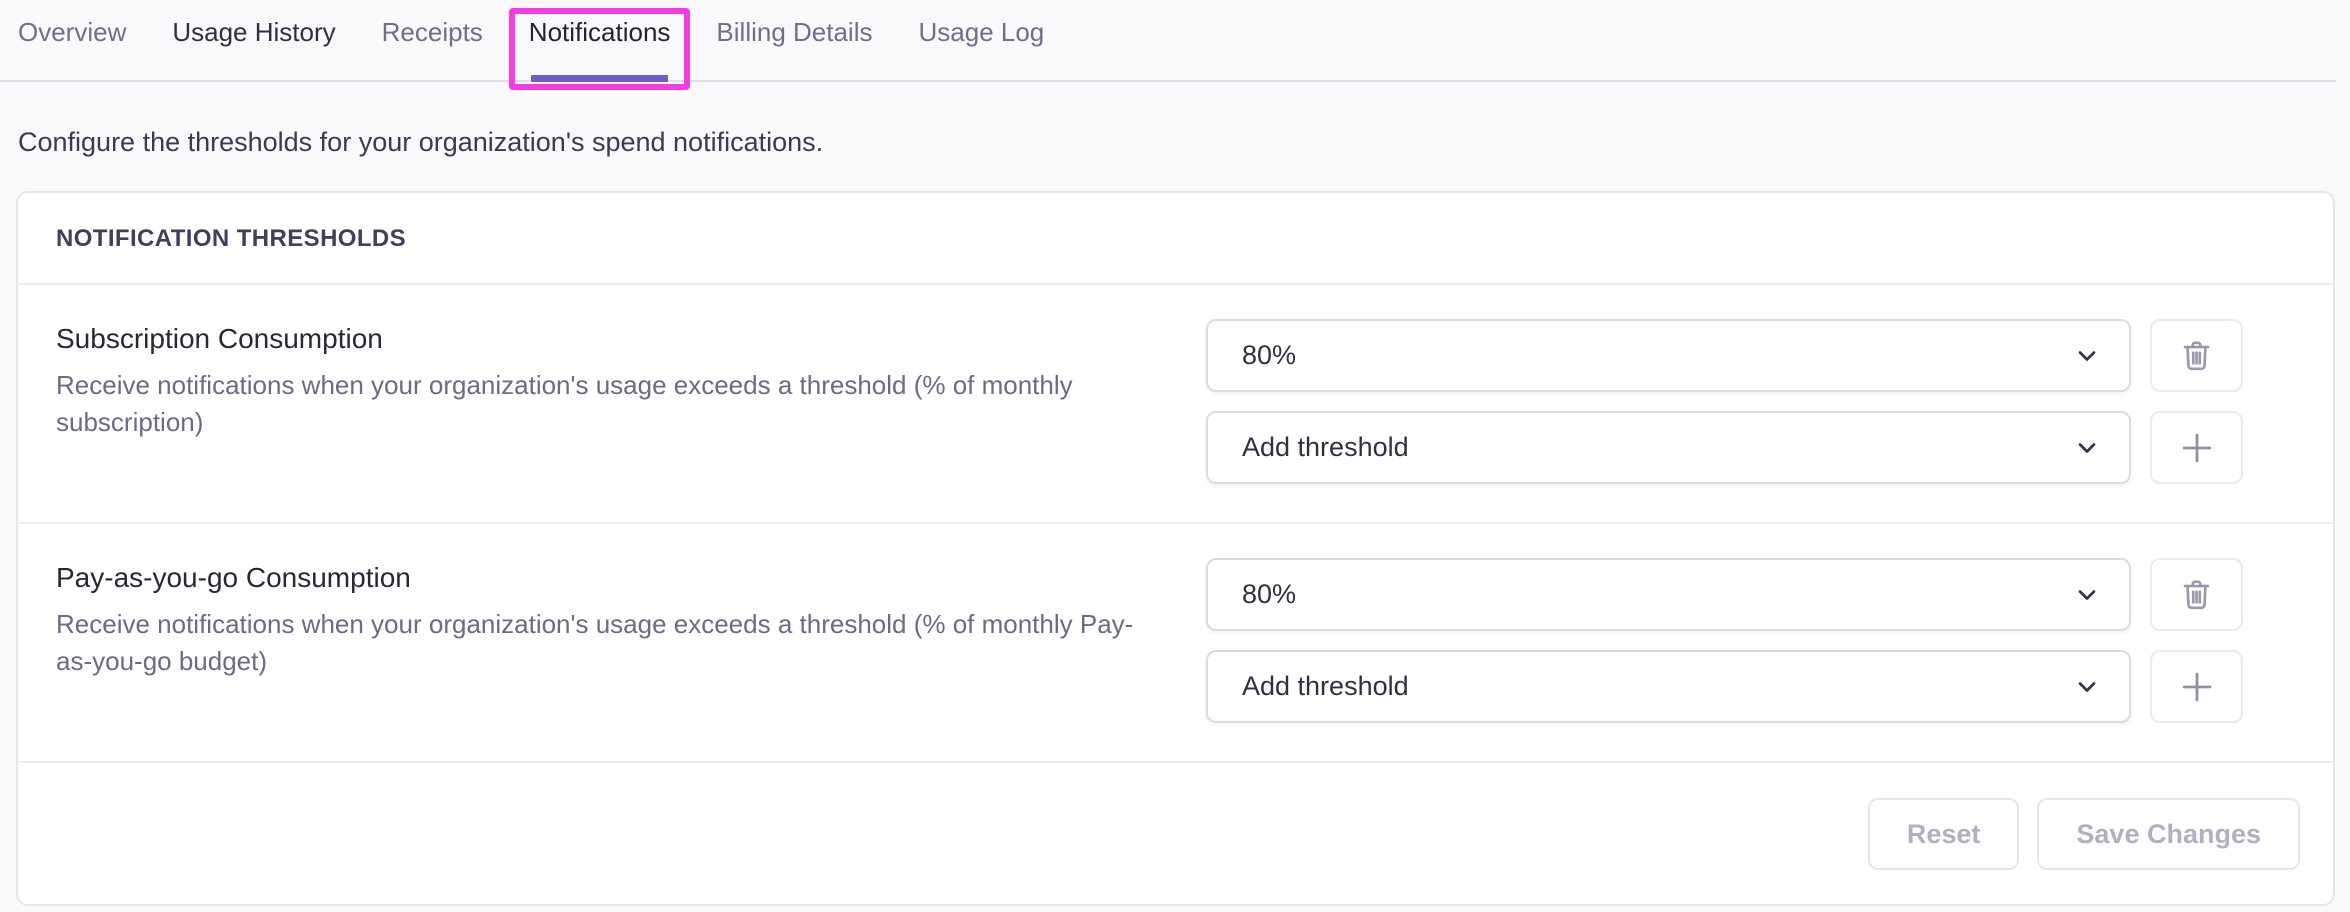  I want to click on tab-usage-history: Usage History, so click(254, 32).